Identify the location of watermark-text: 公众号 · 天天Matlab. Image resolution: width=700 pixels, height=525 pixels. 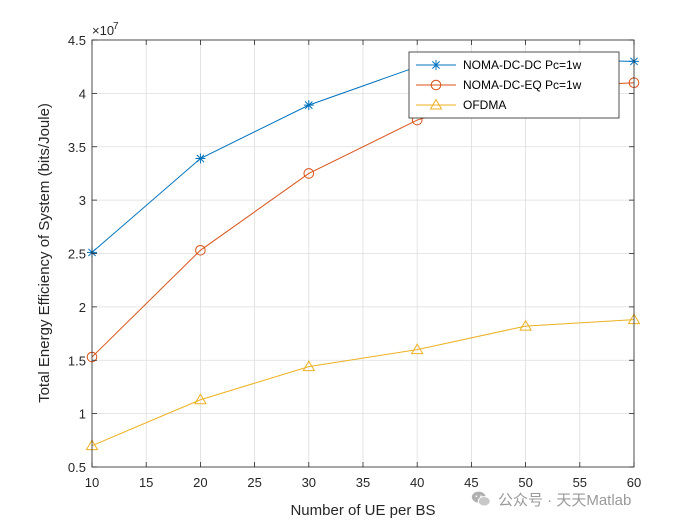
(565, 500).